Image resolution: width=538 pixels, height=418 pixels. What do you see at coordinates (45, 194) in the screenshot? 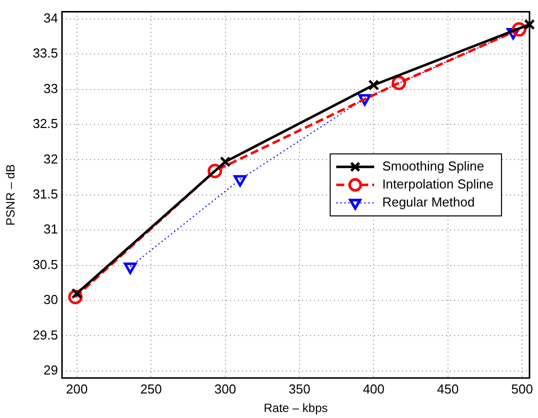
I see `y-tick-label: 31.5` at bounding box center [45, 194].